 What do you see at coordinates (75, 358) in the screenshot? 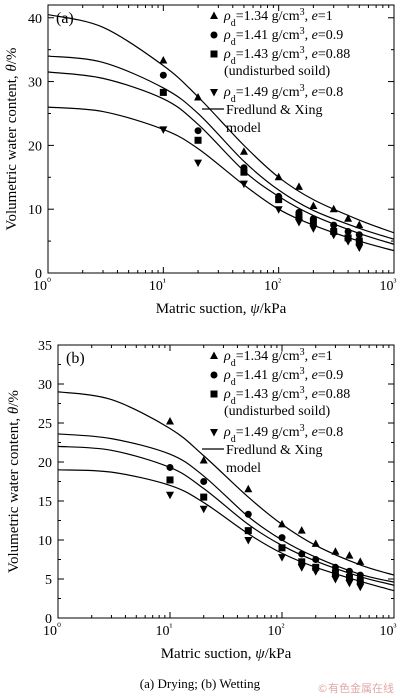
I see `panel-label: (b)` at bounding box center [75, 358].